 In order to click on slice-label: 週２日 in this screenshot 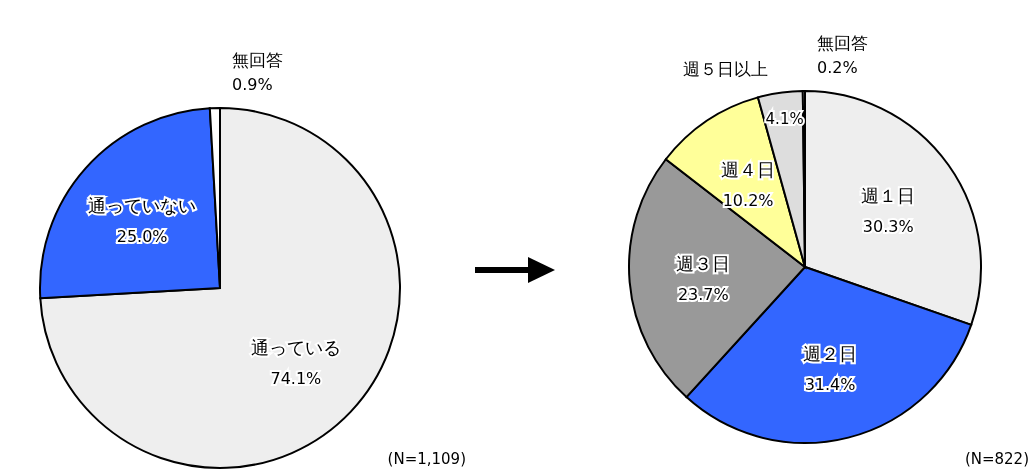, I will do `click(830, 353)`.